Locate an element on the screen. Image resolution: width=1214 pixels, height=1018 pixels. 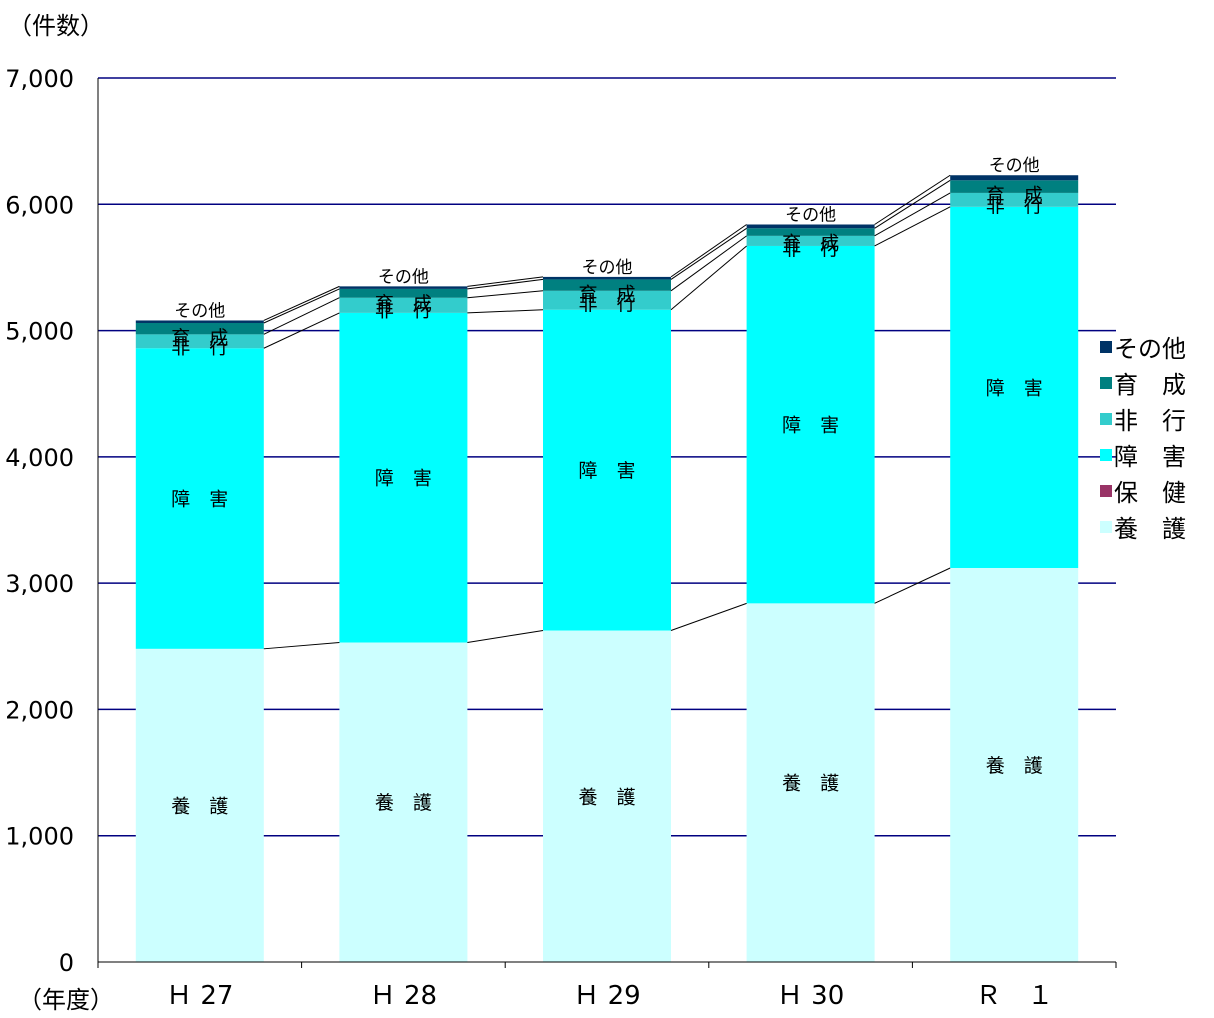
legend-label: 非 行 is located at coordinates (1150, 421).